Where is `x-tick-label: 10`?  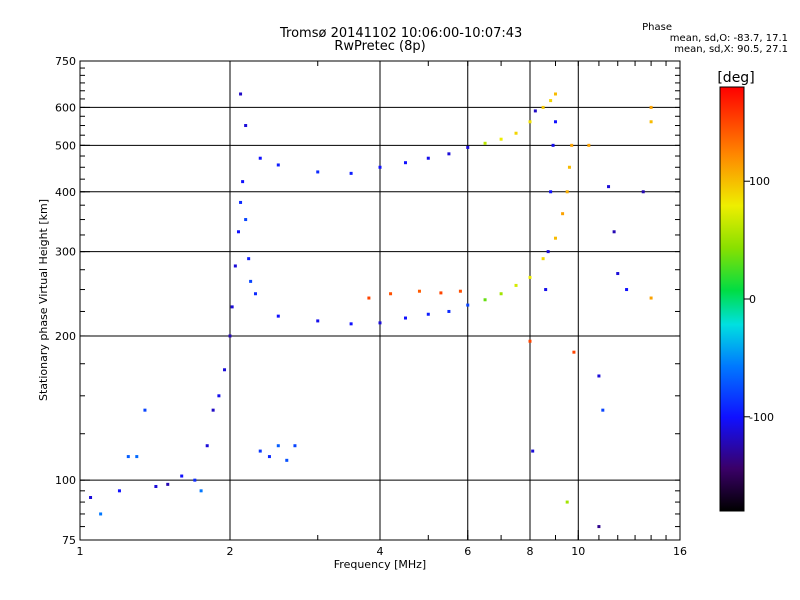
x-tick-label: 10 is located at coordinates (578, 551).